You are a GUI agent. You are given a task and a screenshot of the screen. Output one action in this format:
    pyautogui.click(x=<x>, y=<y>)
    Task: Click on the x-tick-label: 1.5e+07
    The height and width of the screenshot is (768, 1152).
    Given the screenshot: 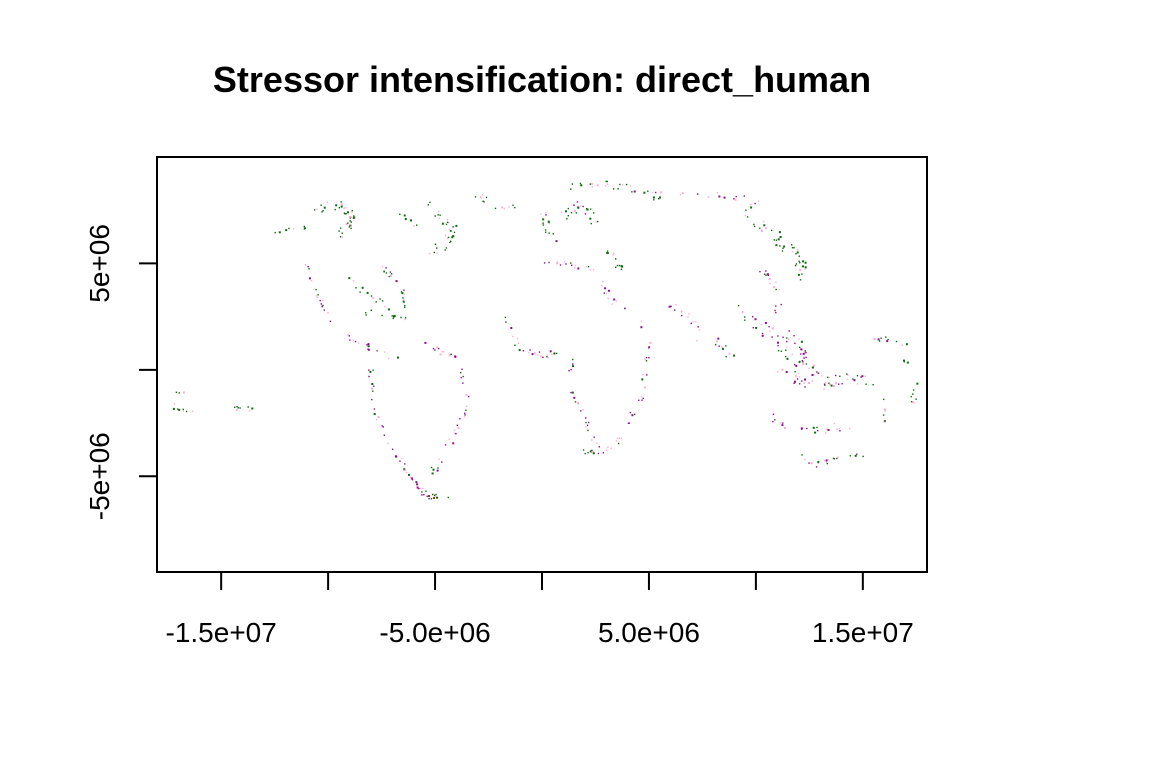 What is the action you would take?
    pyautogui.click(x=863, y=632)
    